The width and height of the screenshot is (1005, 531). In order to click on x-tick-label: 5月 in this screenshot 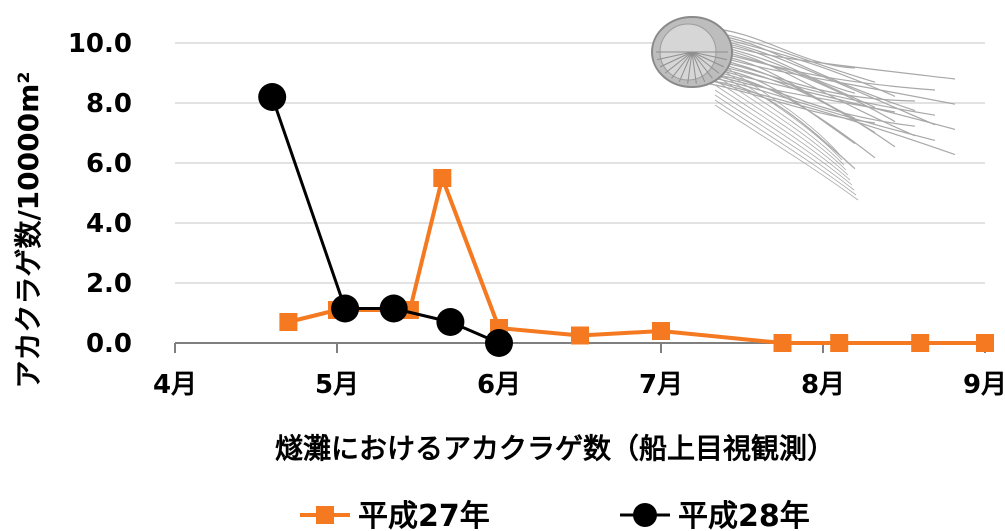, I will do `click(337, 385)`.